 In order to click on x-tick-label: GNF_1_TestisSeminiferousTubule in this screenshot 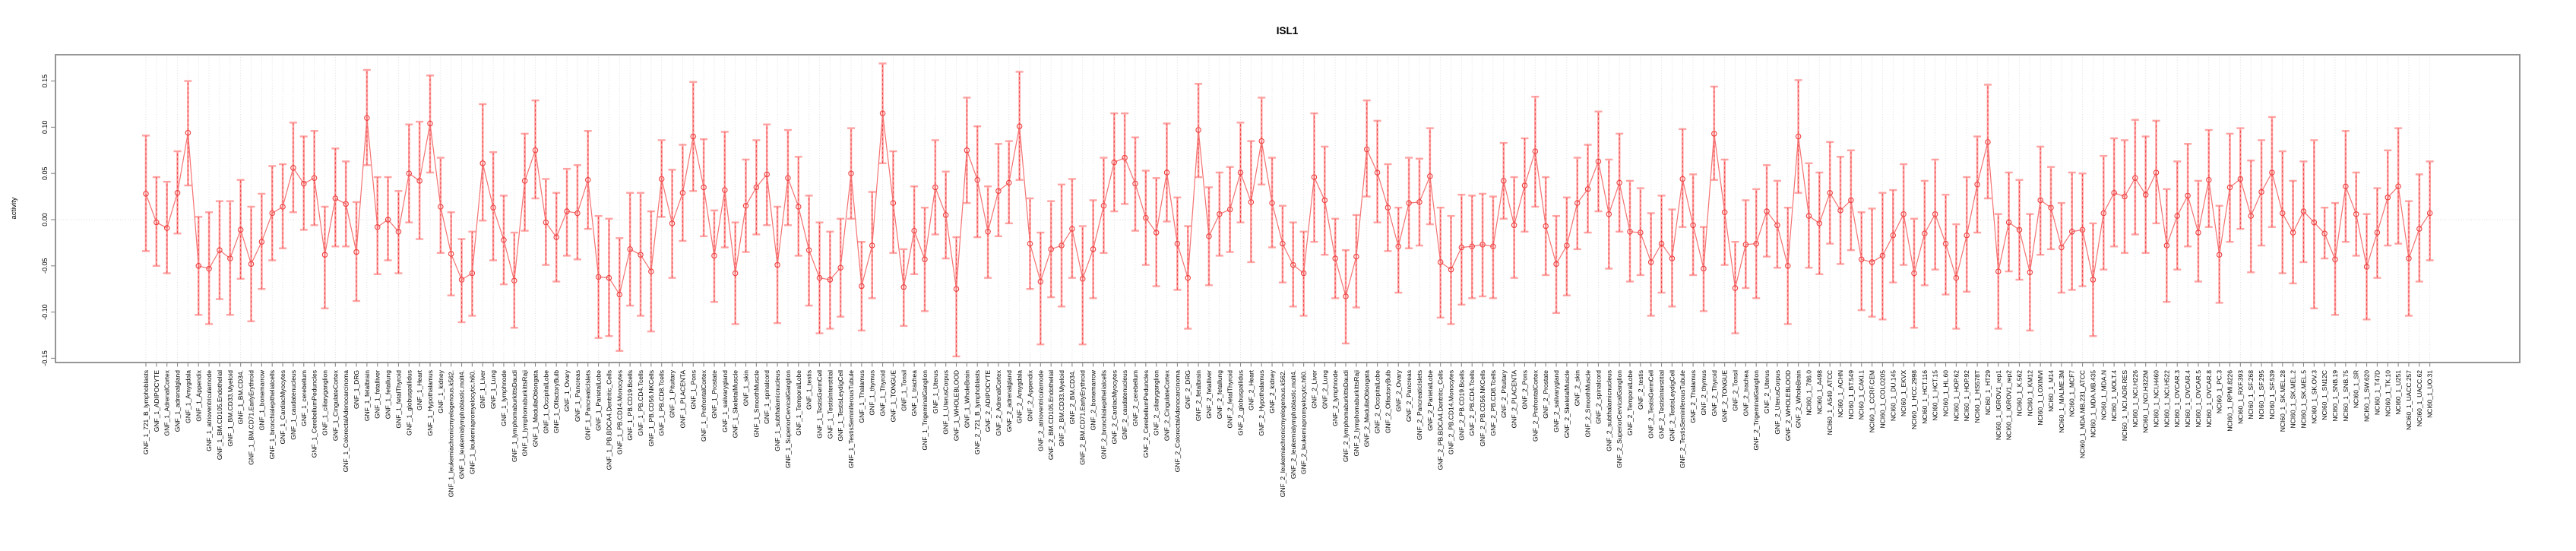, I will do `click(851, 419)`.